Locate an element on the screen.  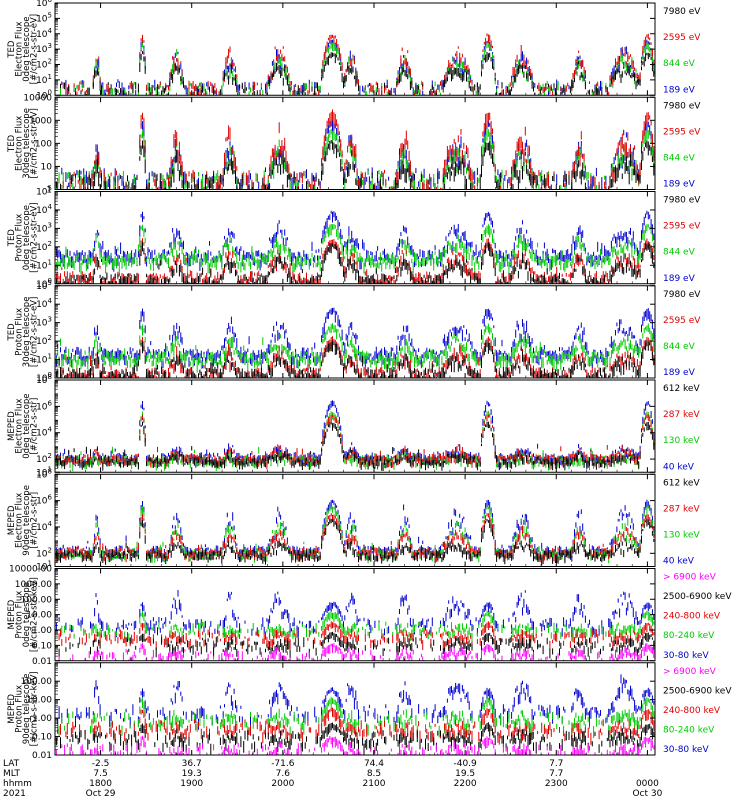
time-row-label: MLT is located at coordinates (12, 774).